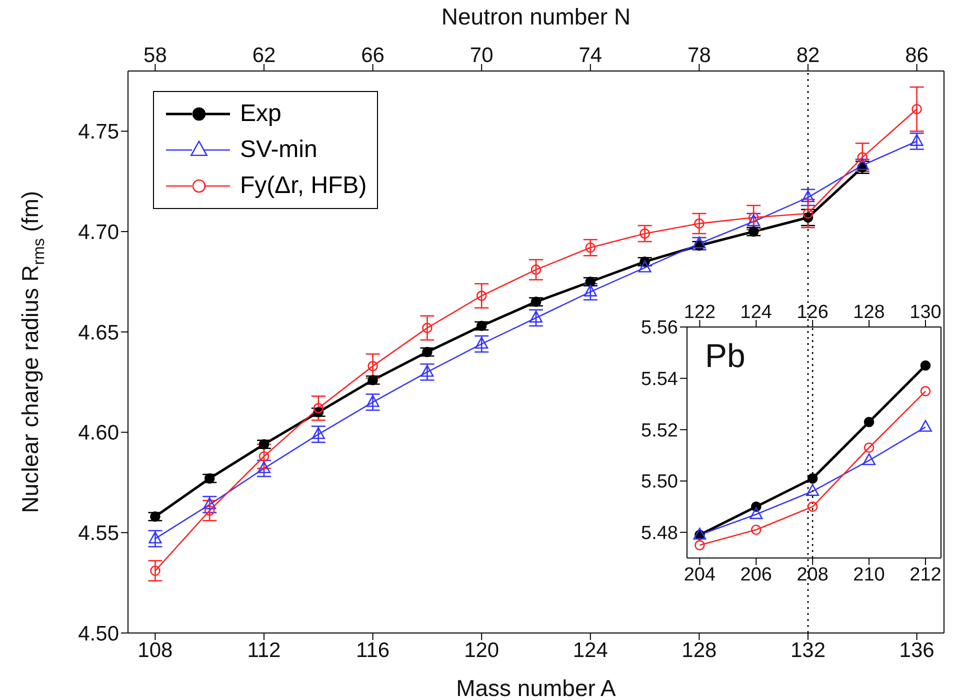  I want to click on y-tick-label: 4.50, so click(98, 634).